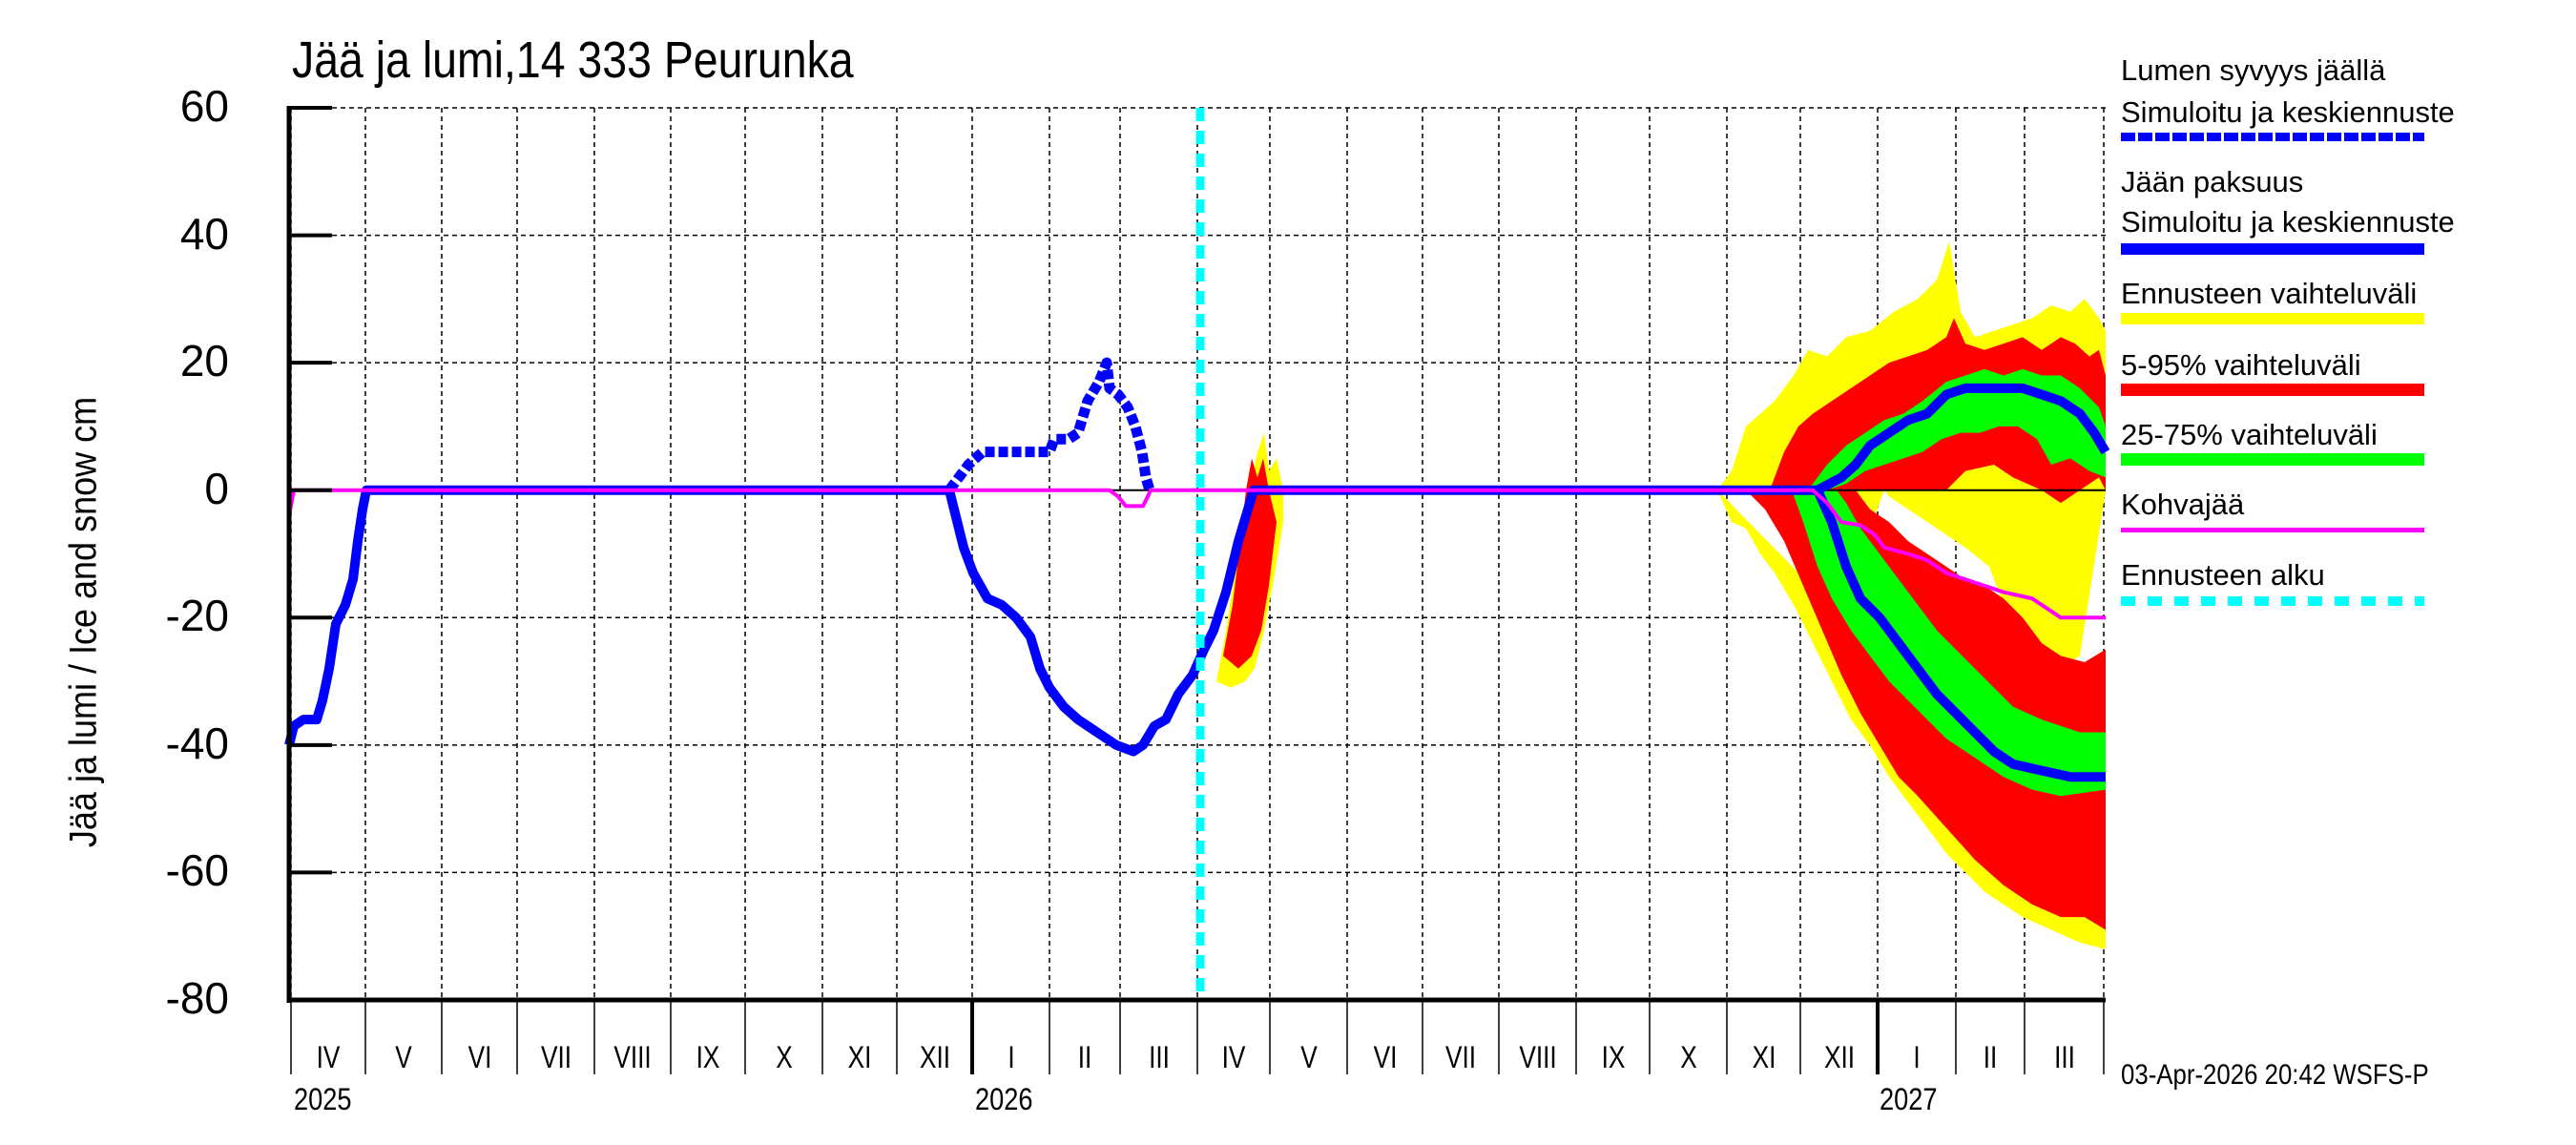 The width and height of the screenshot is (2576, 1145). Describe the element at coordinates (2275, 1075) in the screenshot. I see `timestamp: 03-Apr-2026 20:42 WSFS-P` at that location.